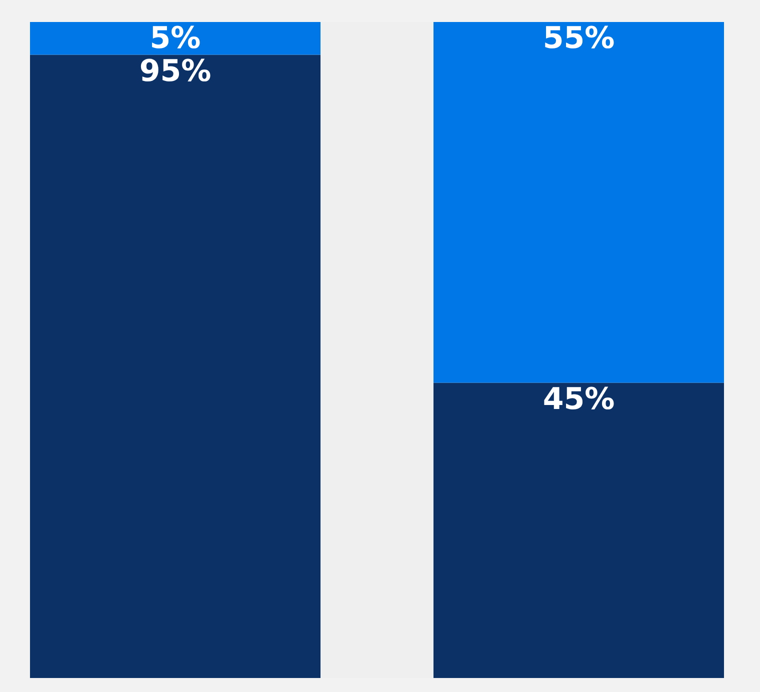 The image size is (760, 692). What do you see at coordinates (175, 38) in the screenshot?
I see `data-label: 5%` at bounding box center [175, 38].